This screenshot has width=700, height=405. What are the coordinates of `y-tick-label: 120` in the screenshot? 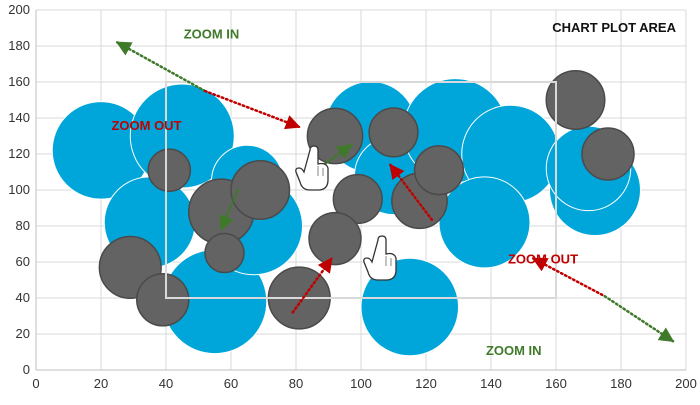 It's located at (19, 153).